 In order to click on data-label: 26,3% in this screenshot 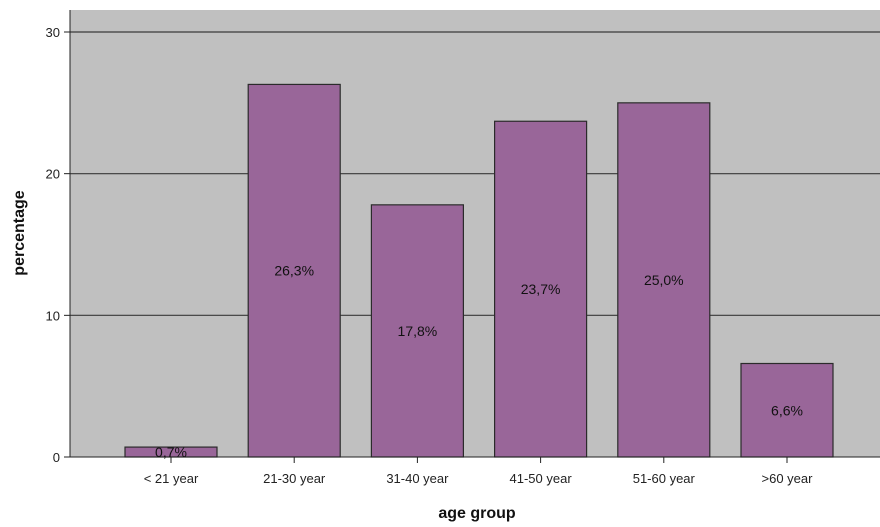, I will do `click(294, 271)`.